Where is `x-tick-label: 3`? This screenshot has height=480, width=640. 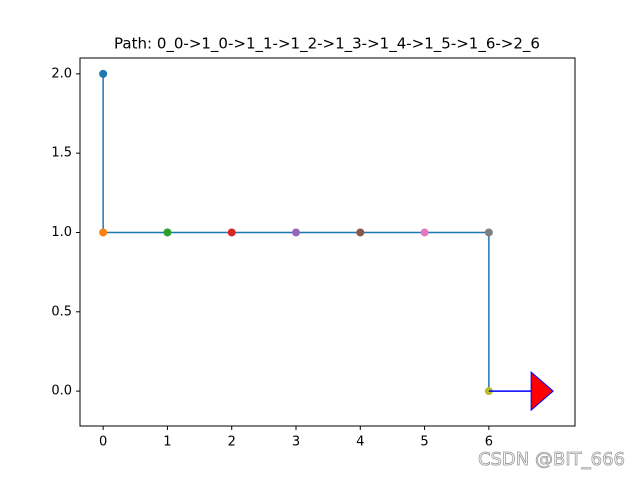 x-tick-label: 3 is located at coordinates (296, 442).